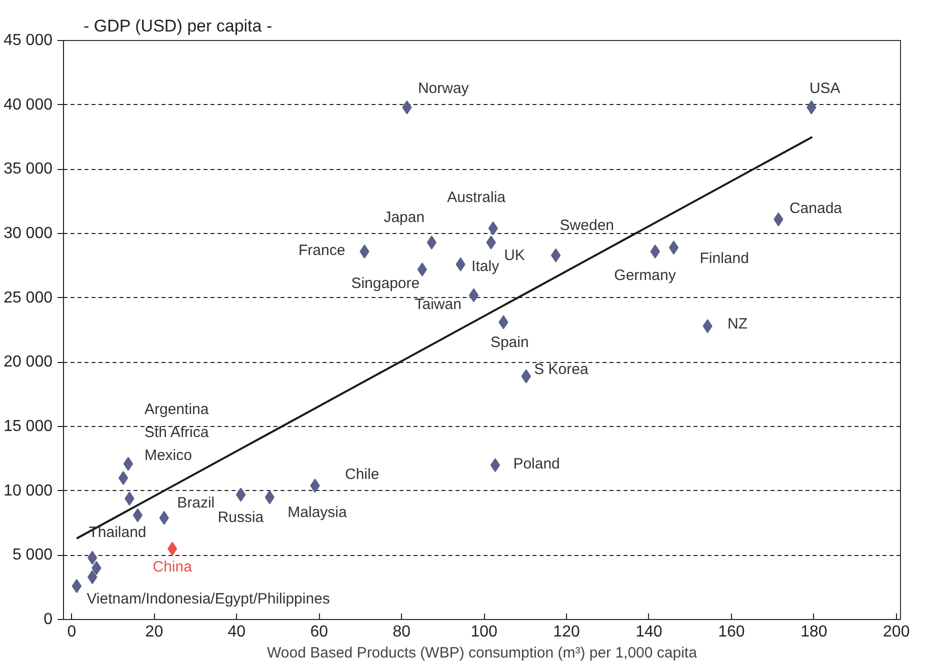 This screenshot has width=929, height=668. What do you see at coordinates (48, 619) in the screenshot?
I see `y-tick-label: 0` at bounding box center [48, 619].